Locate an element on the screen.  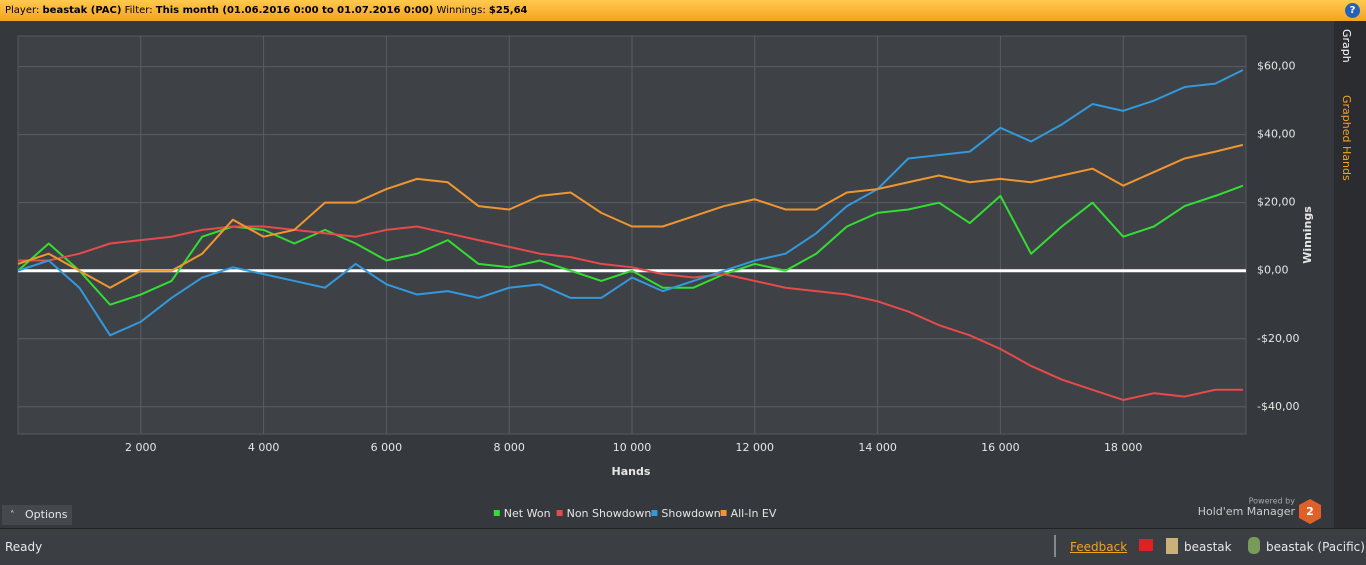
x-tick-label: 4 000 is located at coordinates (264, 447).